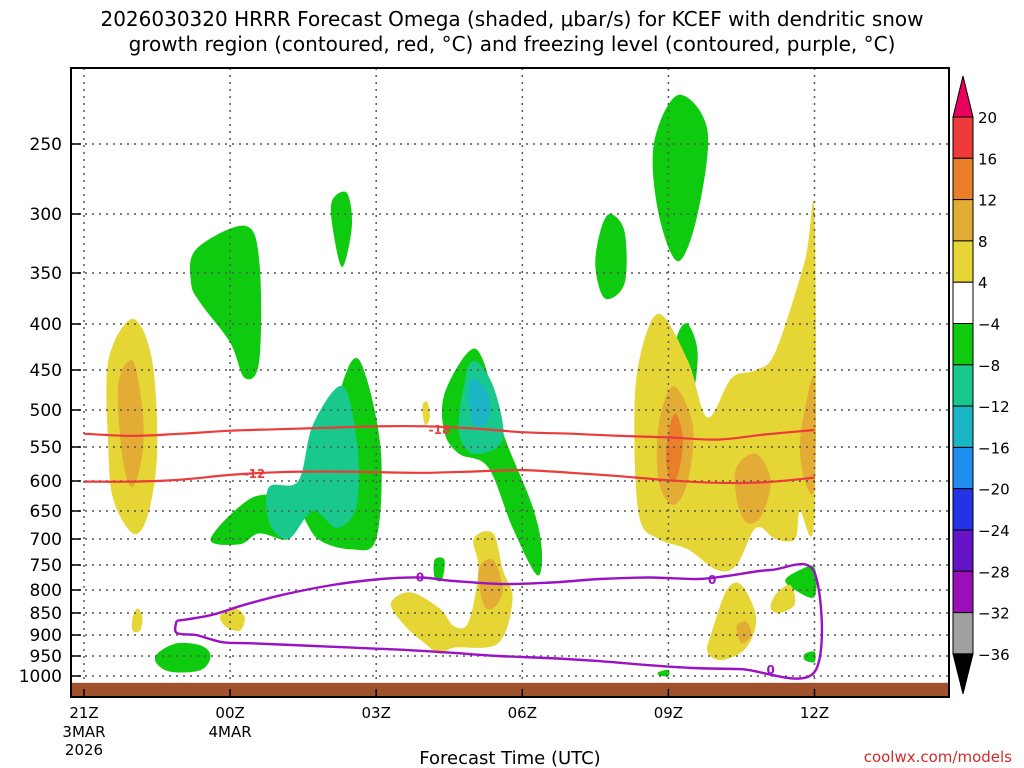 The image size is (1024, 768). What do you see at coordinates (807, 435) in the screenshot?
I see `omega-right-orange-c` at bounding box center [807, 435].